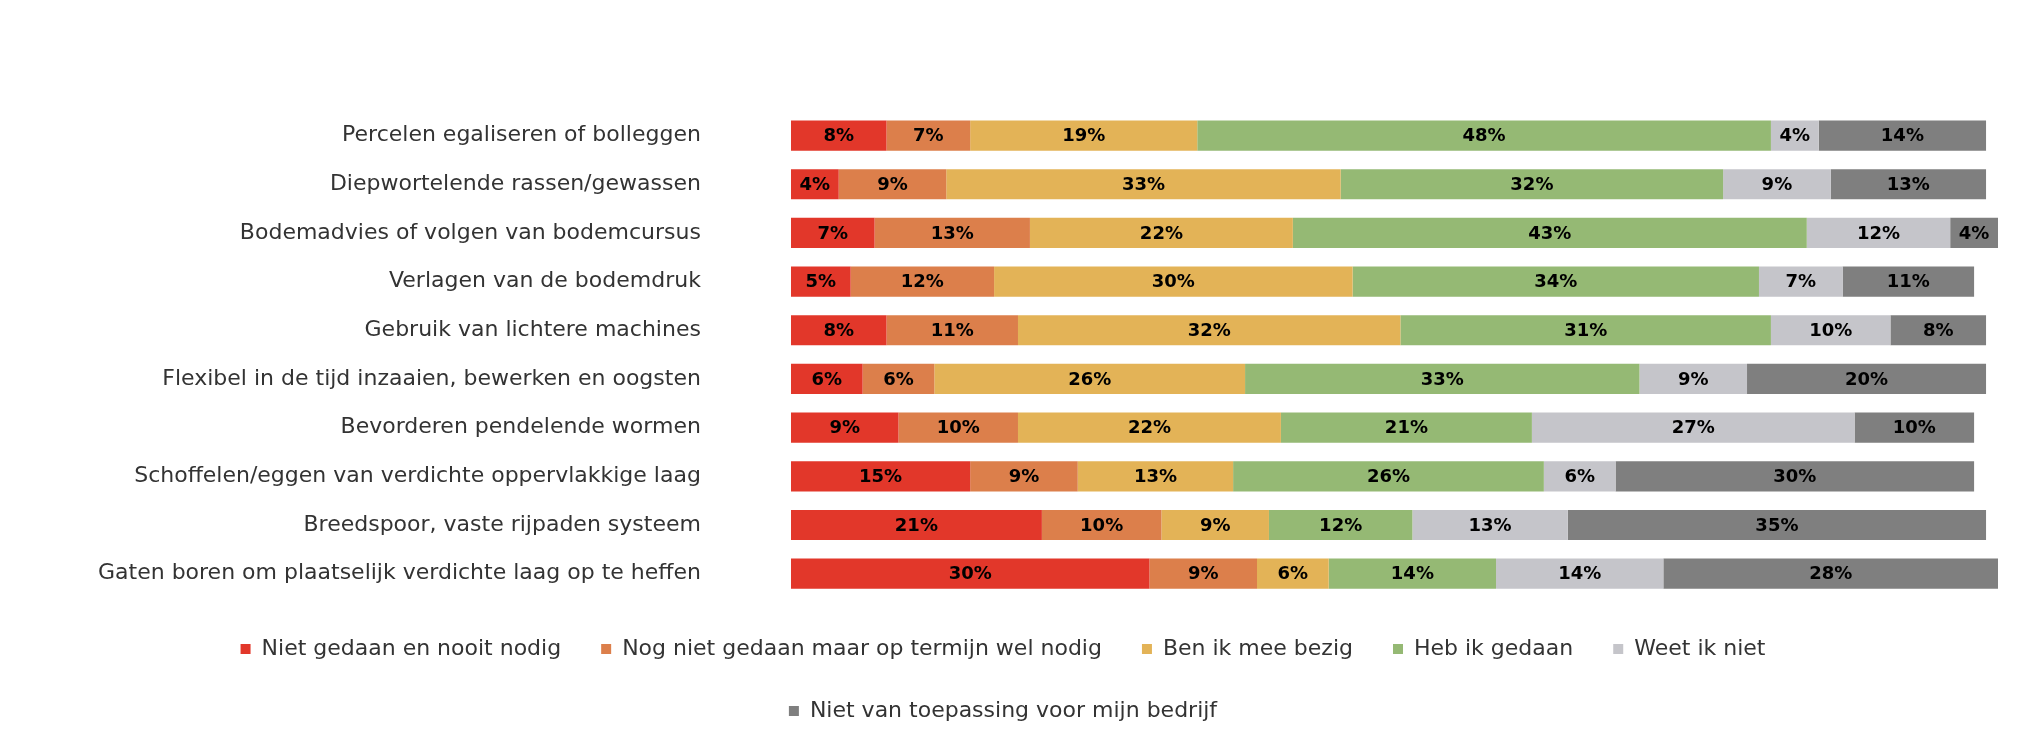 The height and width of the screenshot is (742, 2019). Describe the element at coordinates (417, 475) in the screenshot. I see `y-tick-label: Schoffelen/eggen van verdichte oppervlakkige laag` at that location.